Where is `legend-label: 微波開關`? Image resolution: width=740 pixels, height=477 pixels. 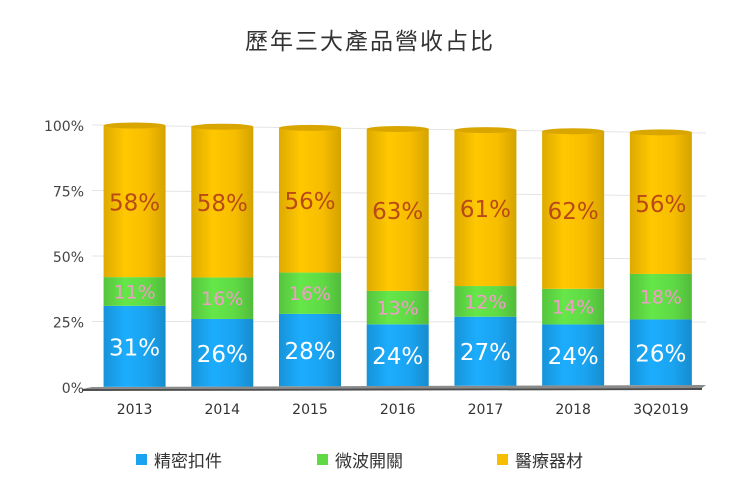
legend-label: 微波開關 is located at coordinates (369, 462).